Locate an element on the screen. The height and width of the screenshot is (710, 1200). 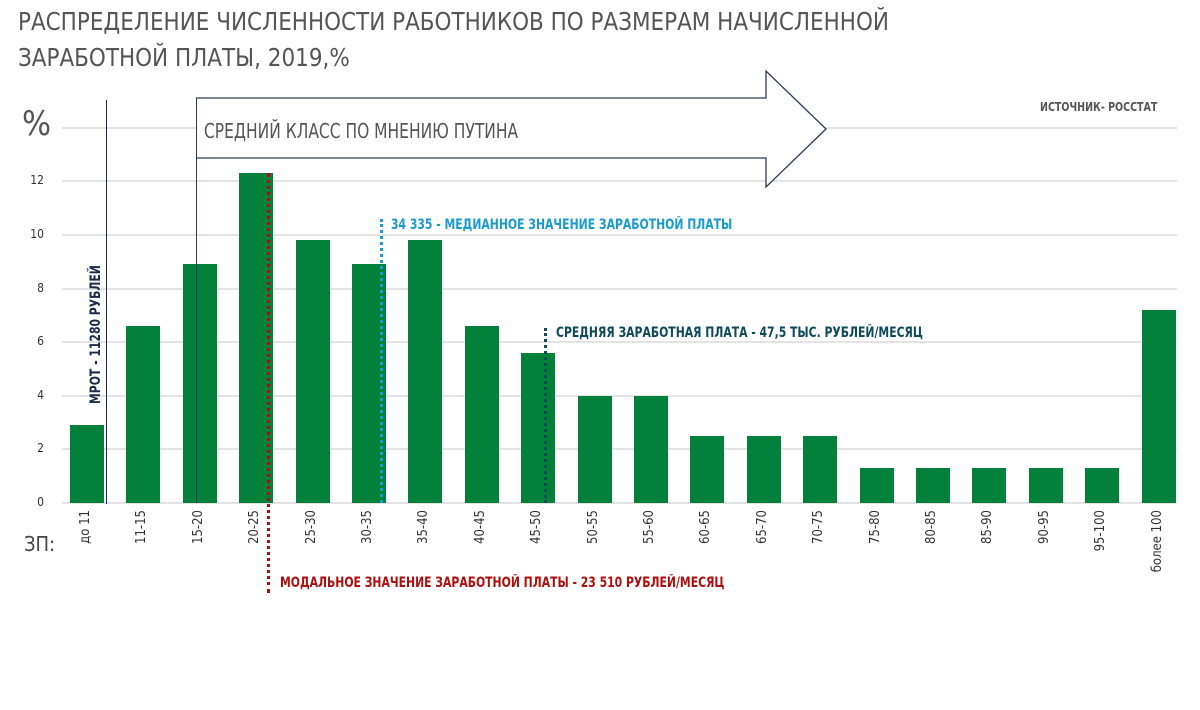
x-tick-label: 20-25 is located at coordinates (255, 527).